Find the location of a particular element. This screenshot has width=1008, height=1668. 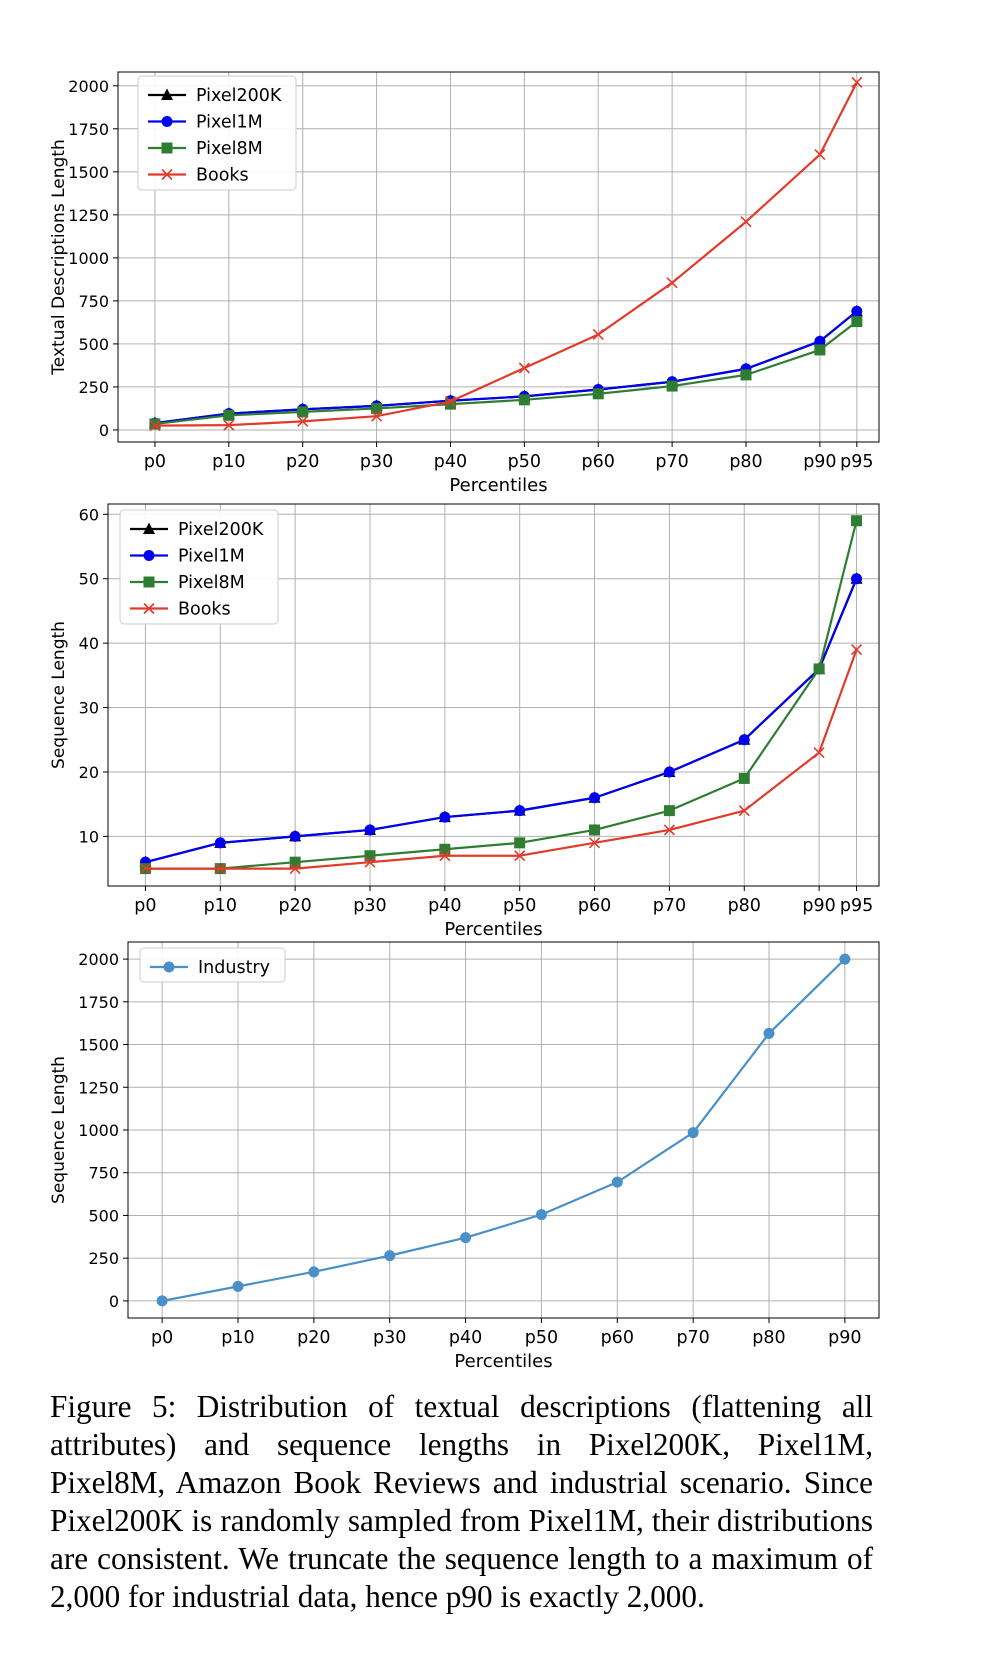

series-line is located at coordinates (501, 759).